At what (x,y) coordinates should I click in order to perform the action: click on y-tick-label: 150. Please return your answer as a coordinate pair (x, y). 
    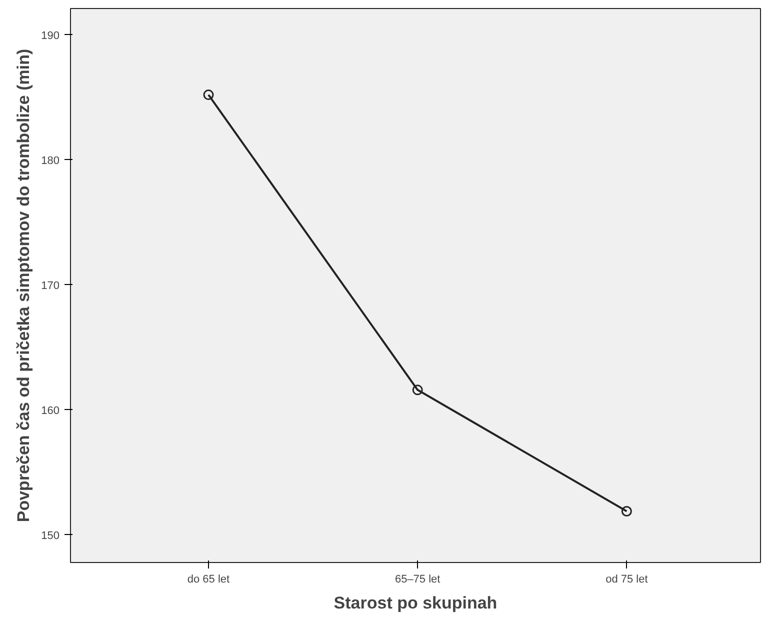
    Looking at the image, I should click on (50, 536).